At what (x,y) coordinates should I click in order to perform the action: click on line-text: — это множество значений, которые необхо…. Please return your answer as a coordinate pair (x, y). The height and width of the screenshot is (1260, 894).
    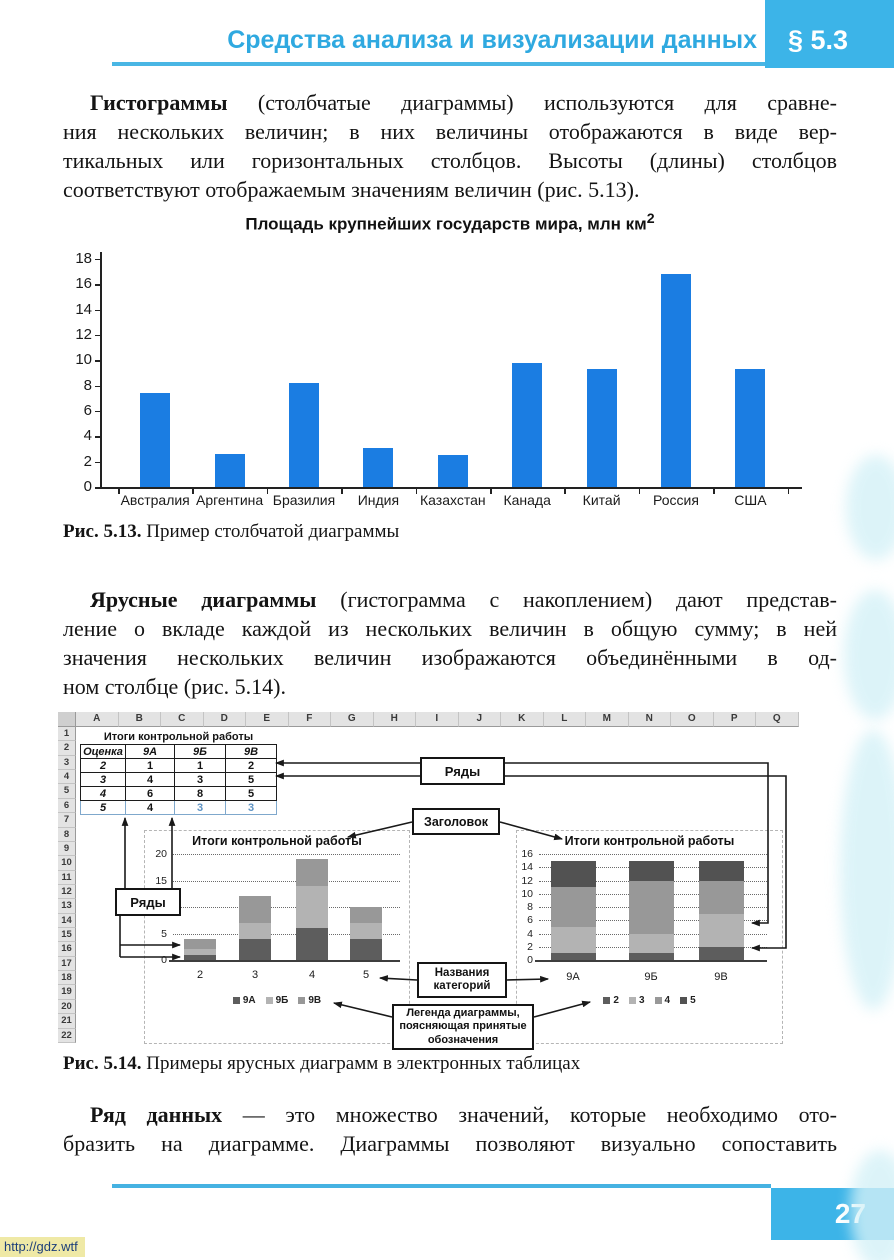
    Looking at the image, I should click on (529, 1114).